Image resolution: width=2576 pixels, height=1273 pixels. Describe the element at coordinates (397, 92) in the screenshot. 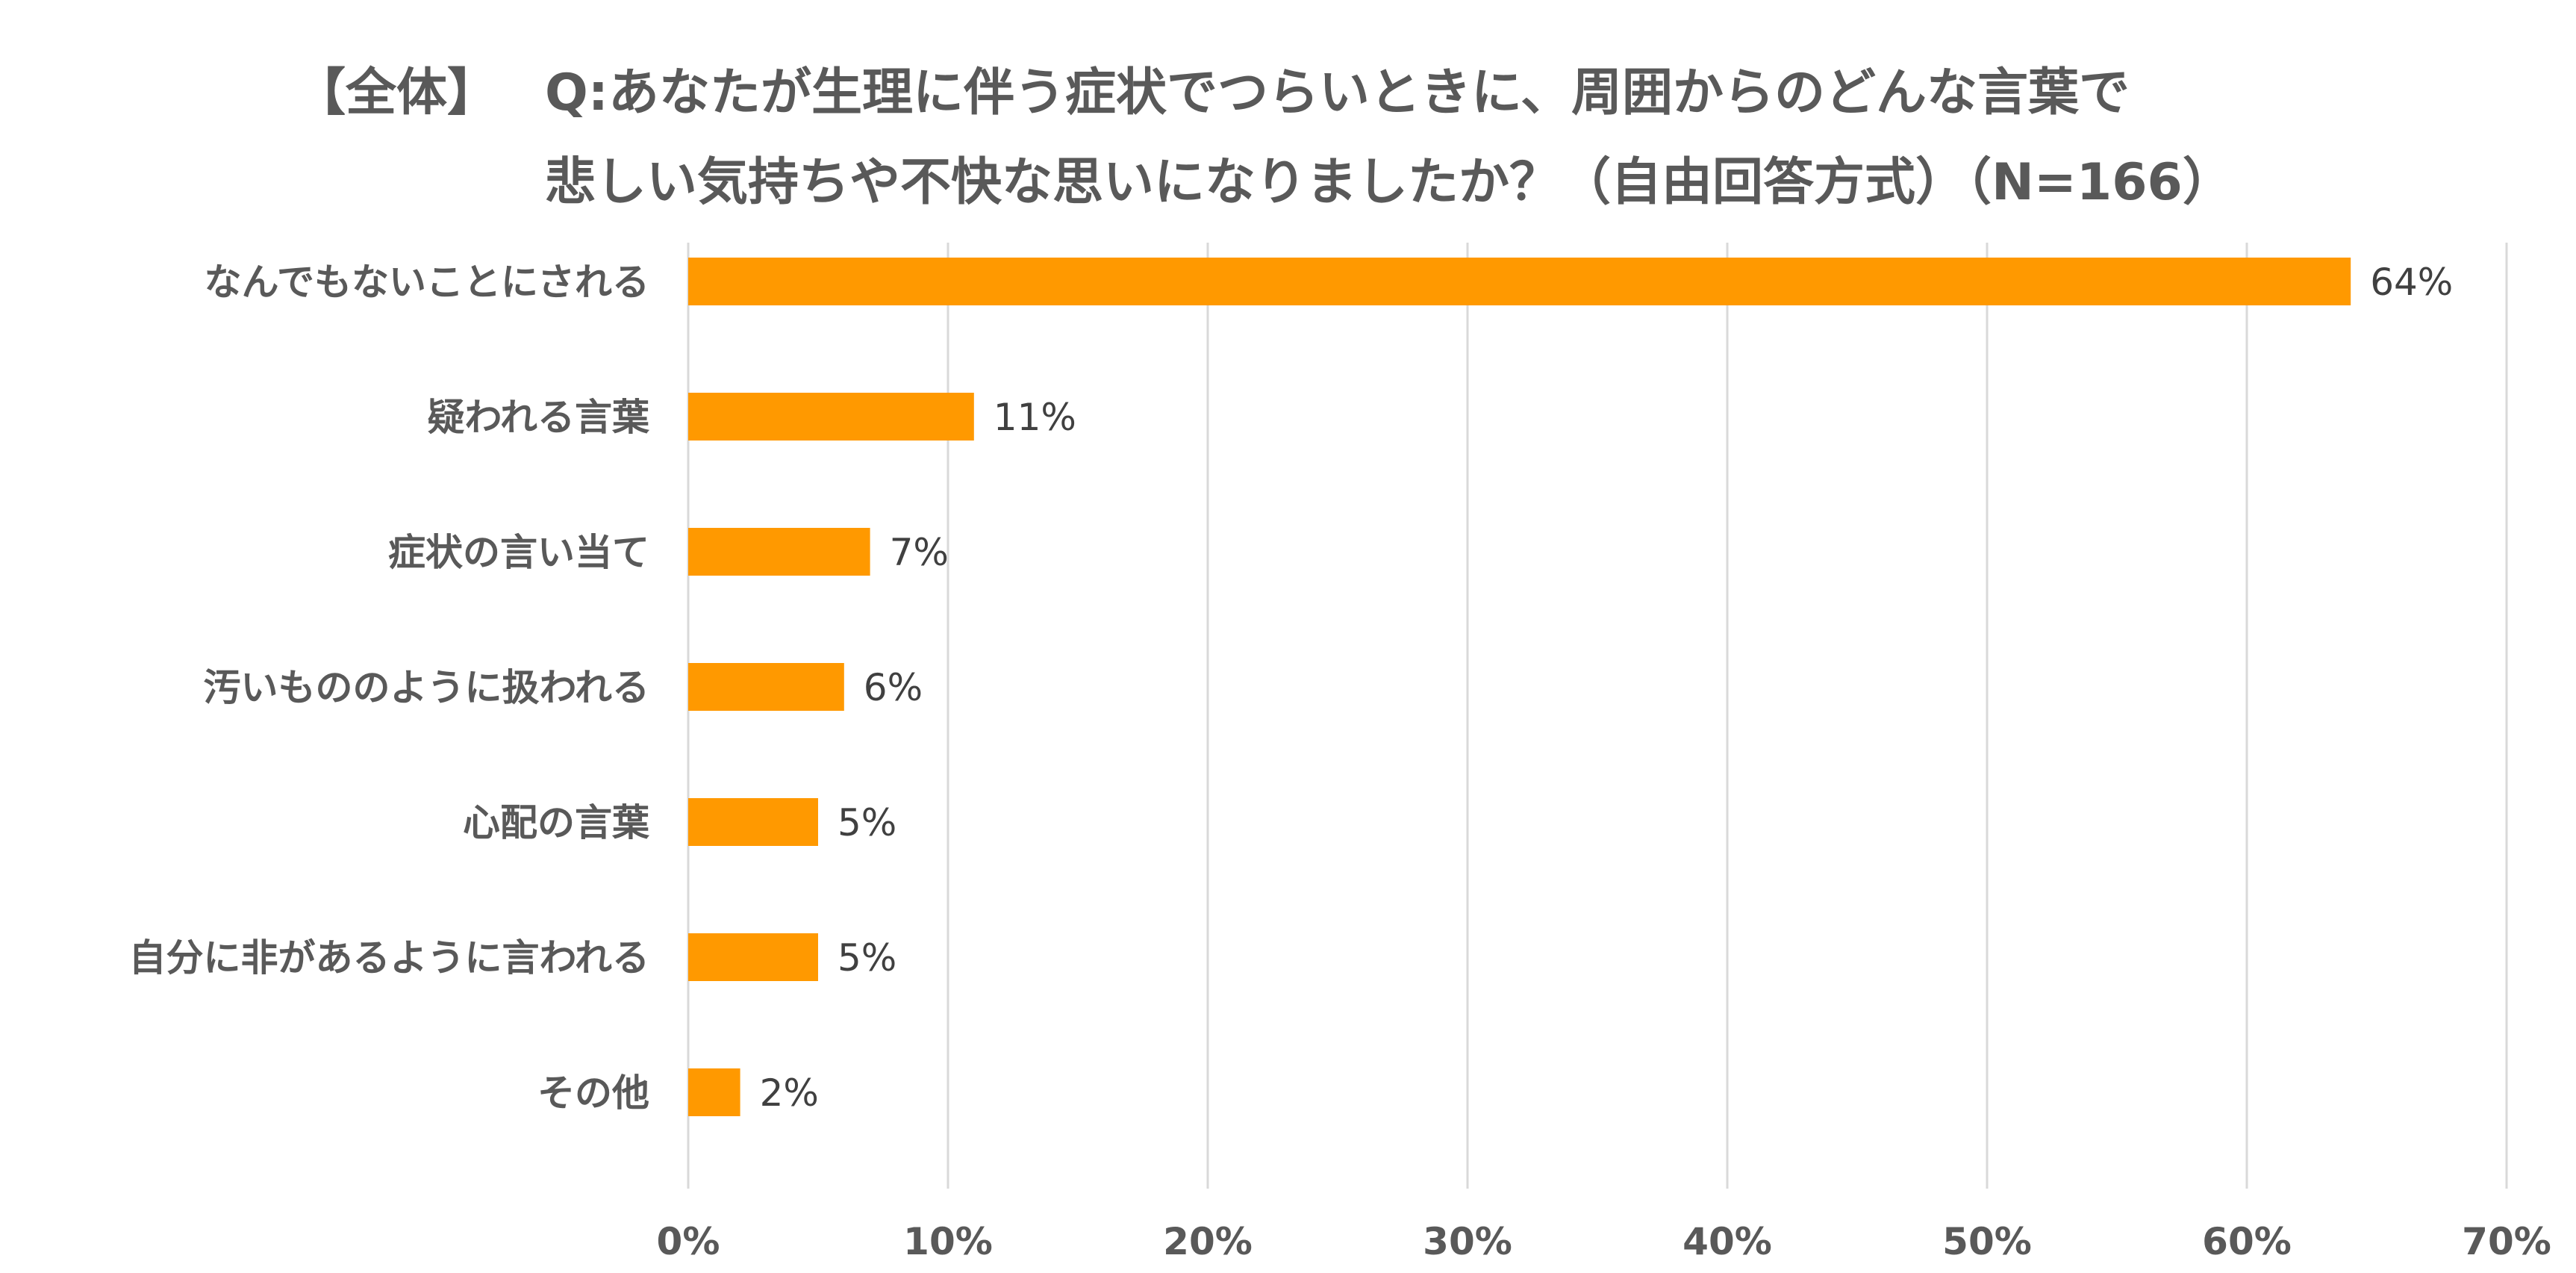

I see `title-tag: 【全体】` at that location.